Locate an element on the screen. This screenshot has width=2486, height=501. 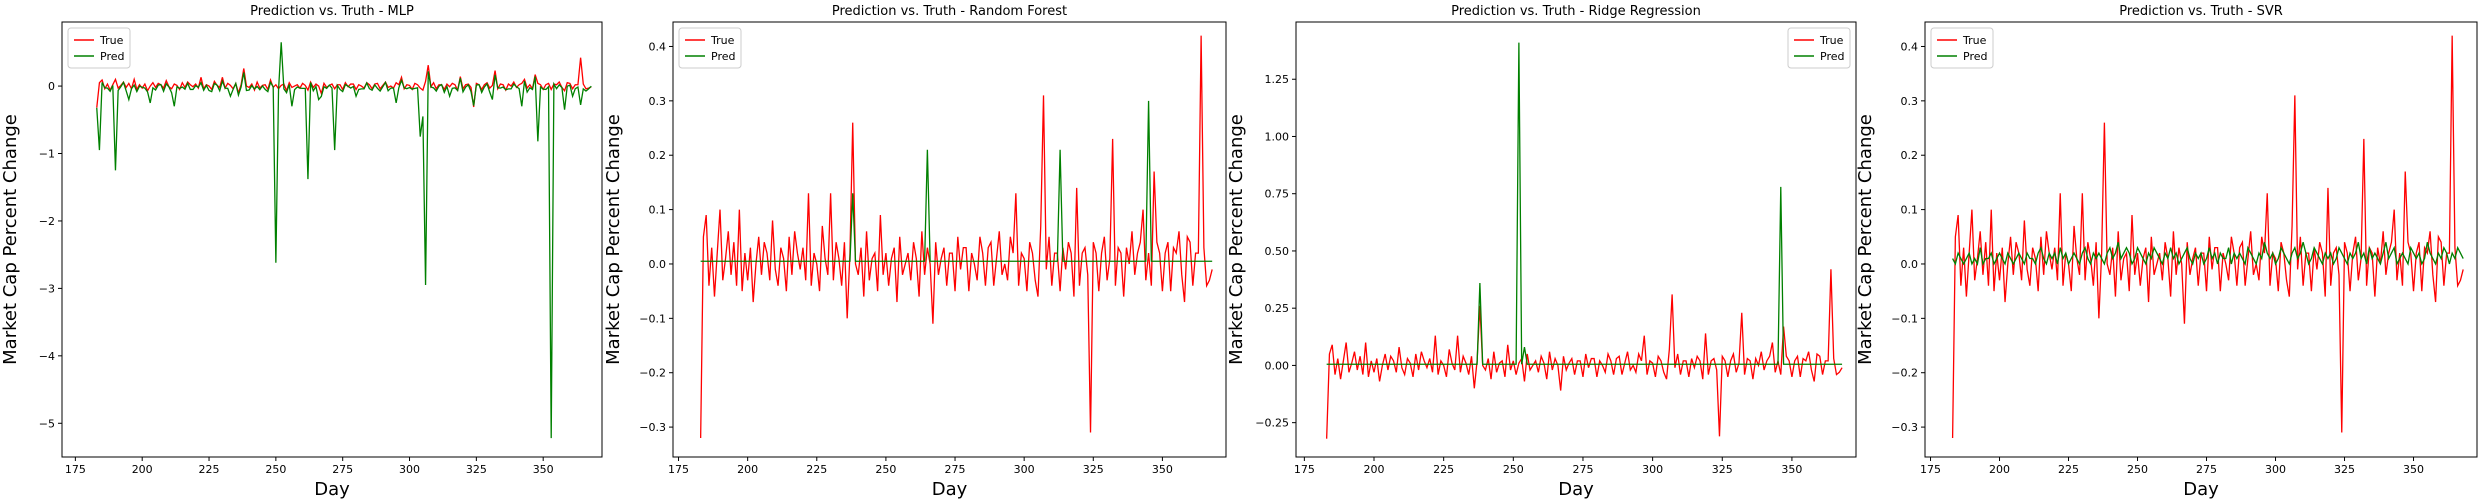
chart-title: Prediction vs. Truth - Ridge Regression is located at coordinates (1576, 11).